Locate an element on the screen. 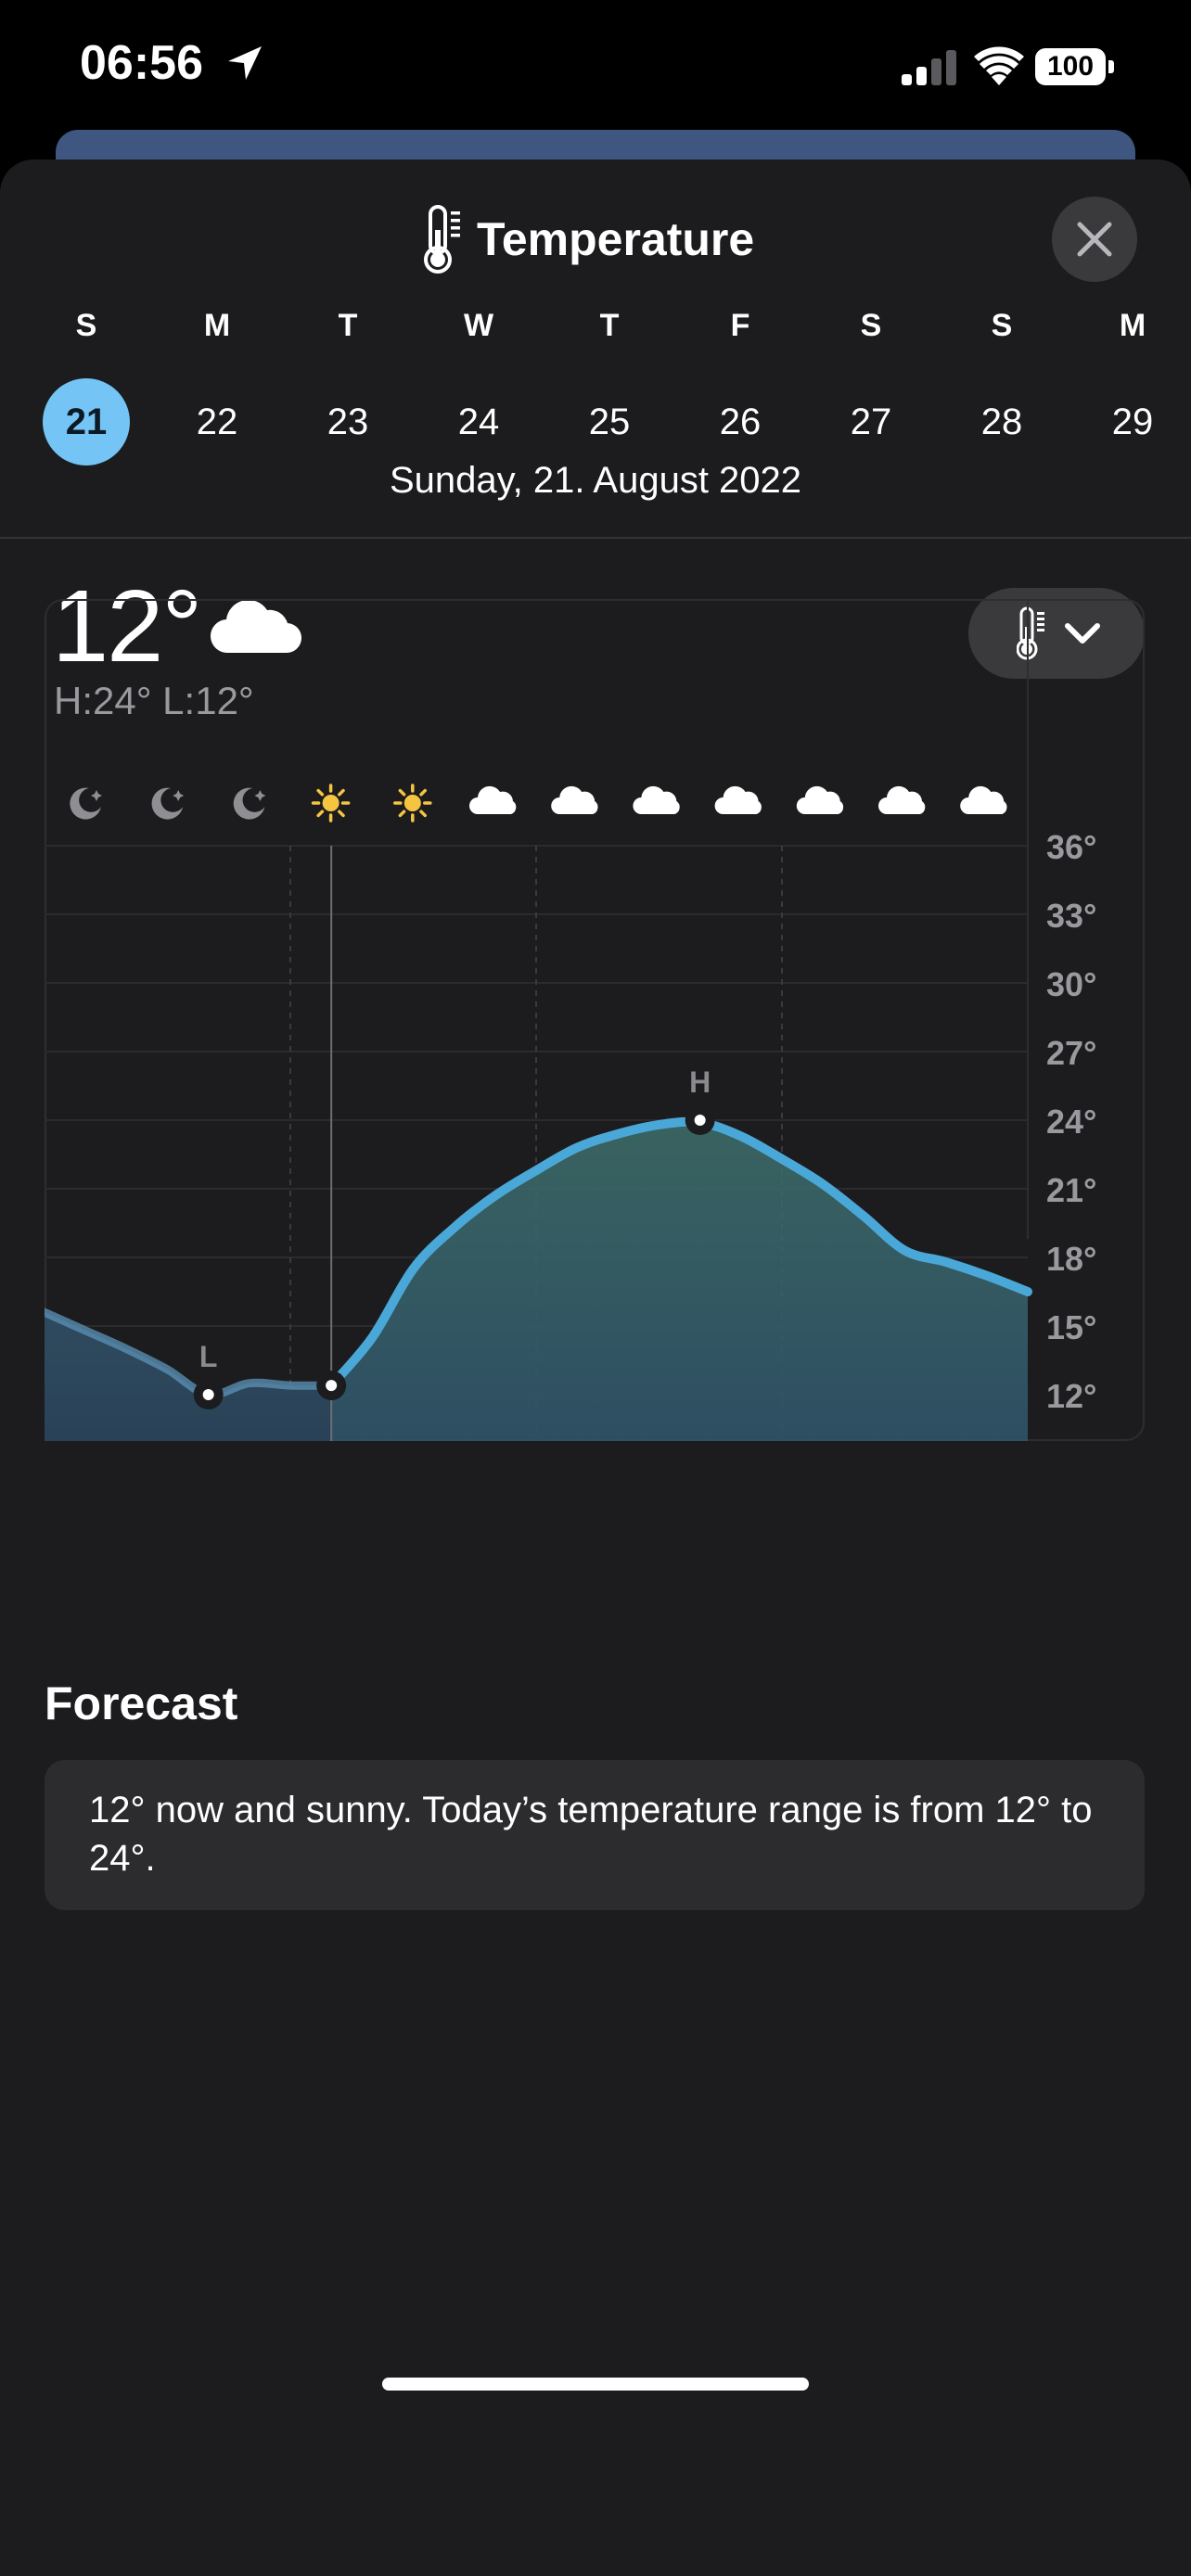  y-tick-label: 33° is located at coordinates (1071, 916).